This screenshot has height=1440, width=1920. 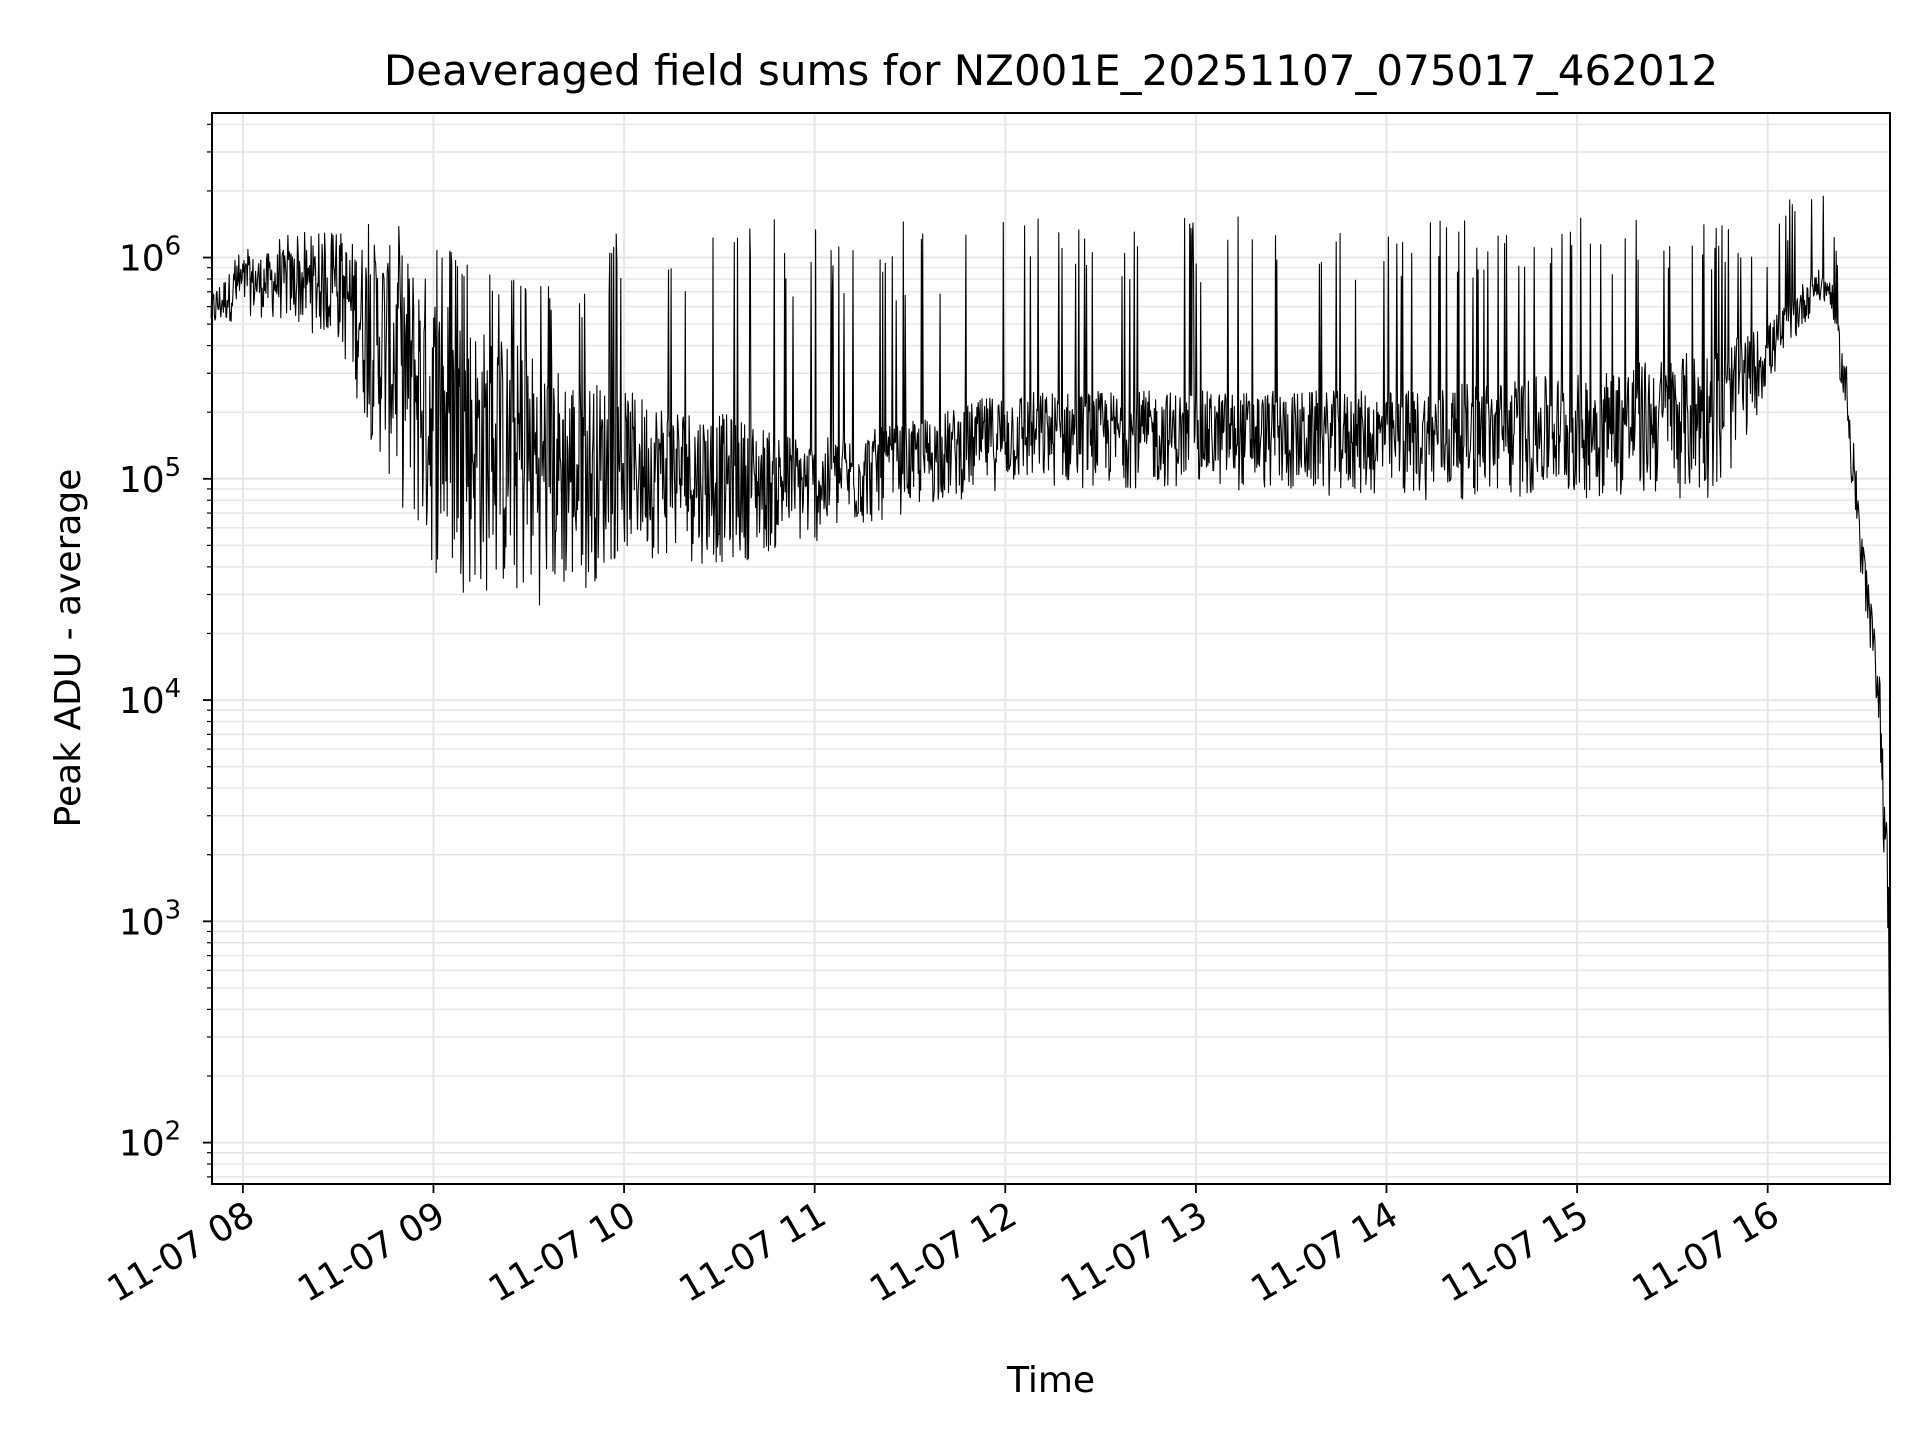 What do you see at coordinates (150, 919) in the screenshot?
I see `y-tick-label: 10³` at bounding box center [150, 919].